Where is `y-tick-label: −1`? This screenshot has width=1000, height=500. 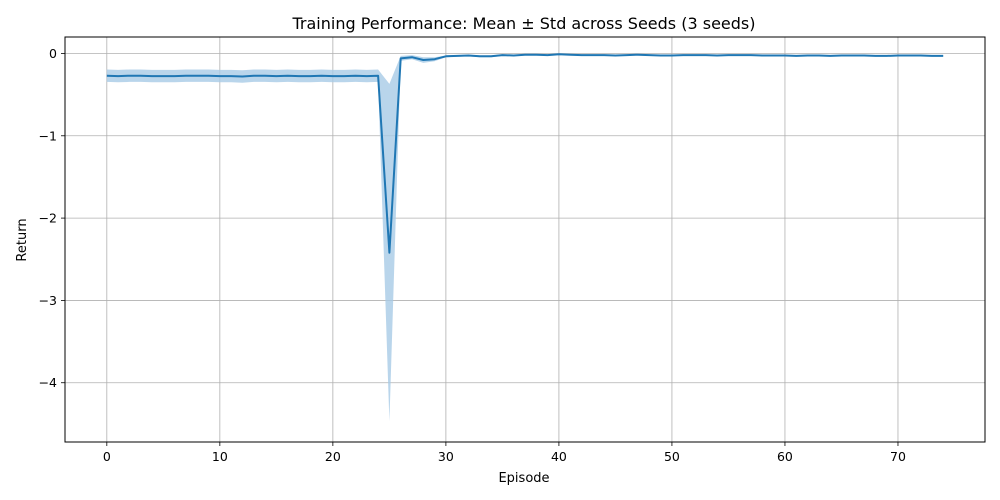 y-tick-label: −1 is located at coordinates (48, 135).